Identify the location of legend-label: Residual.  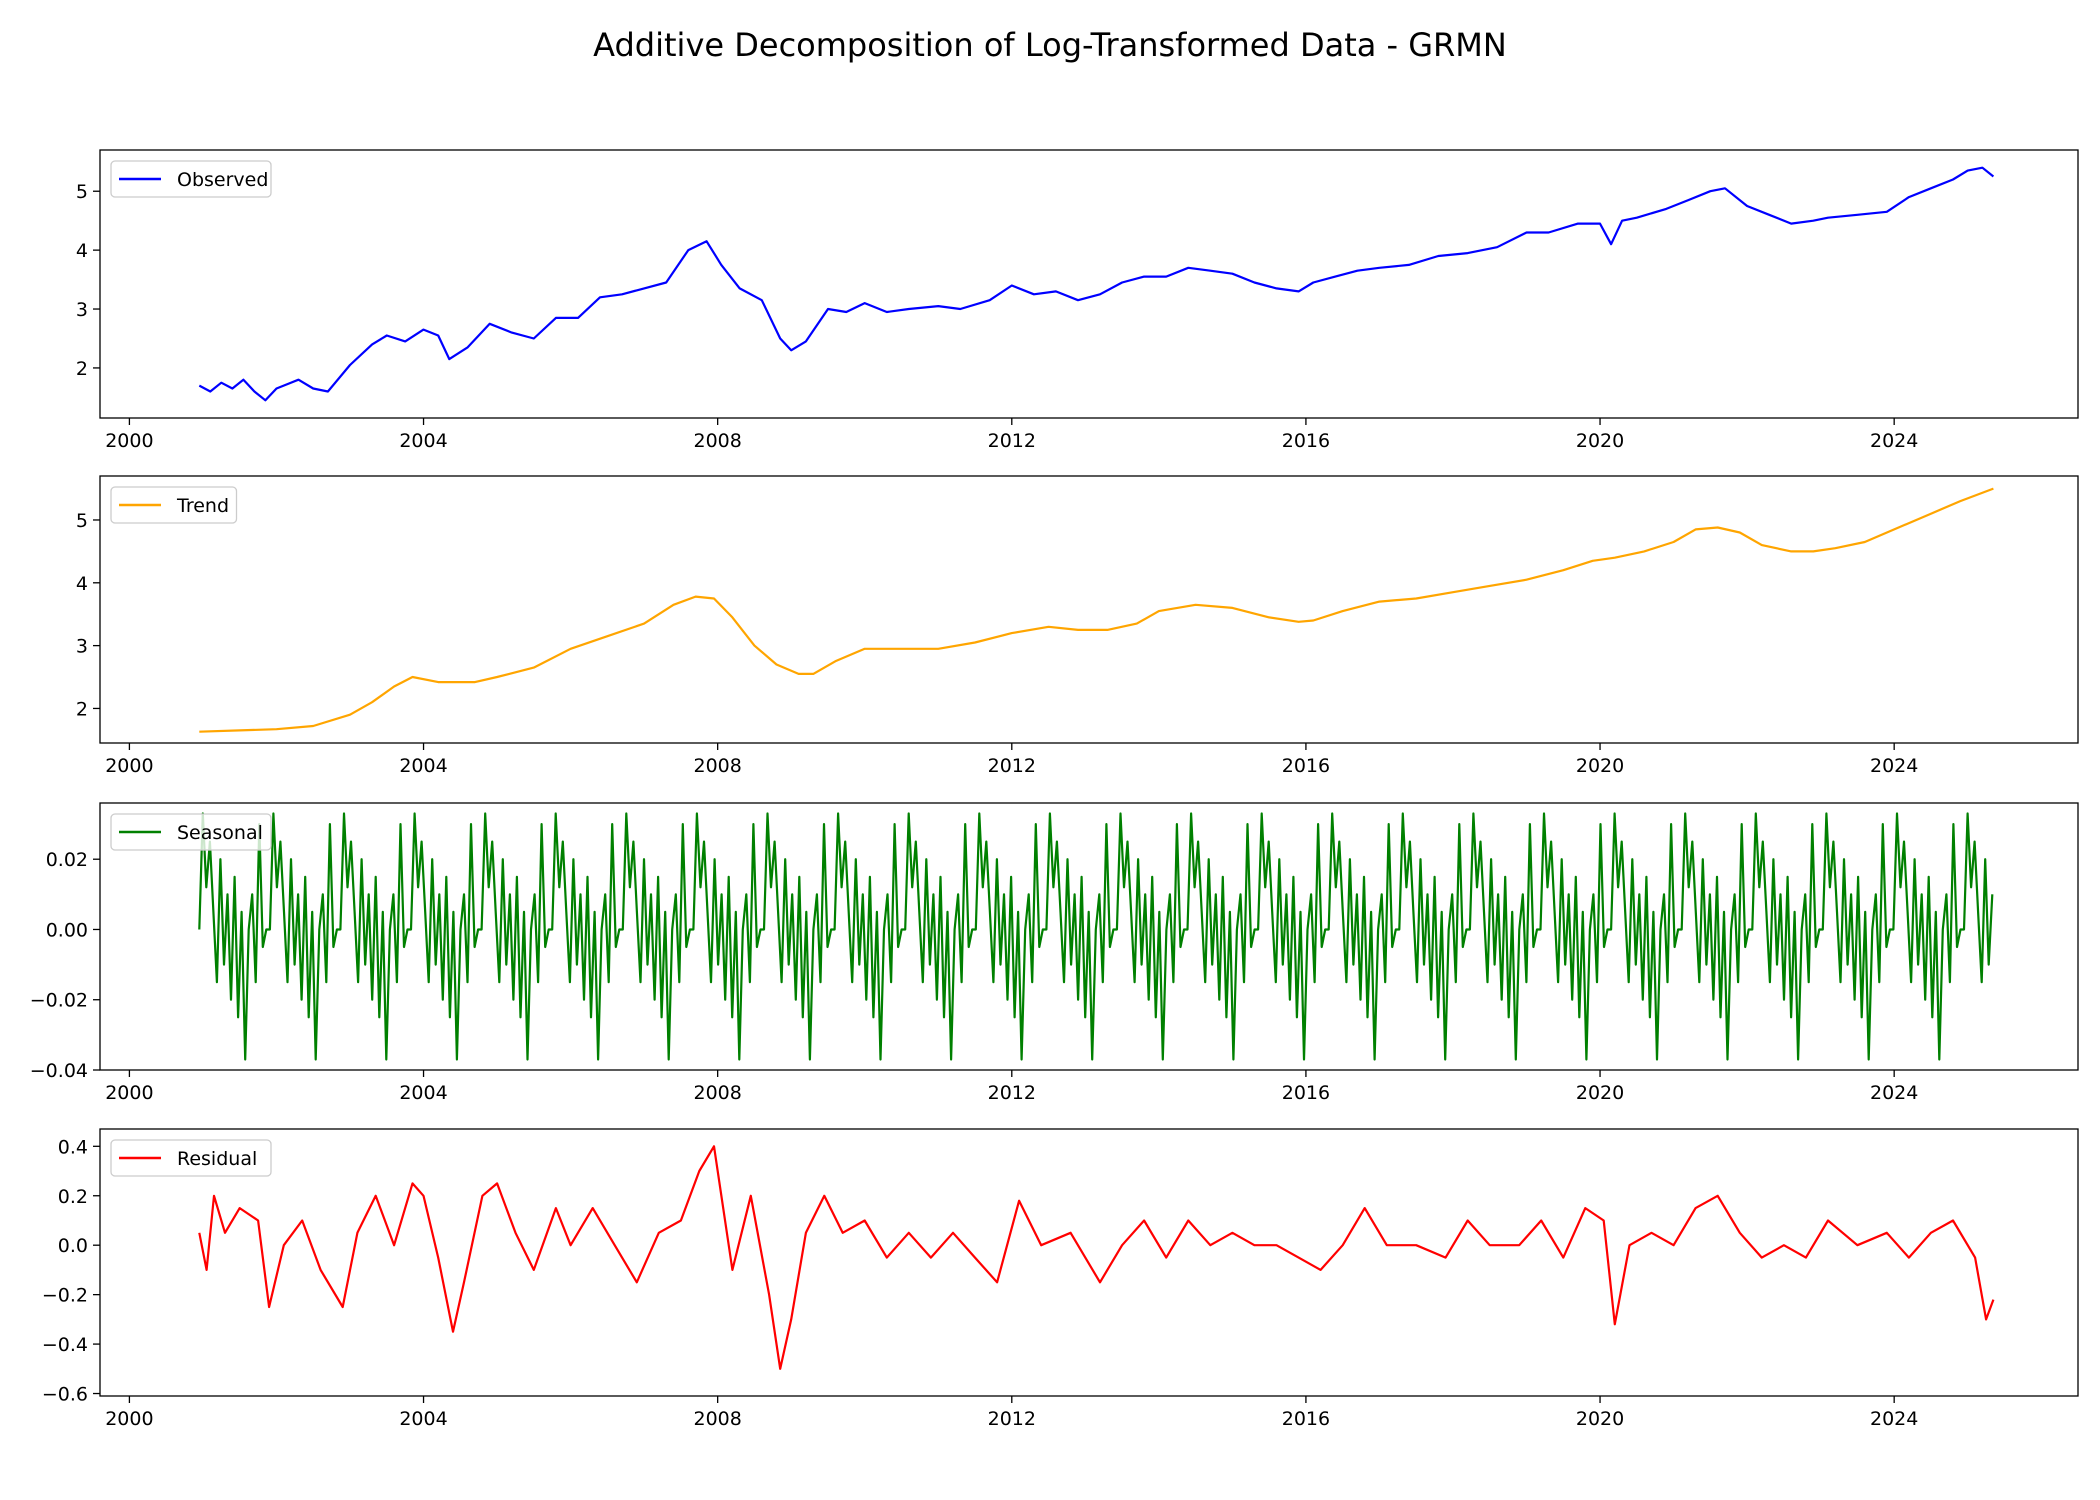
(217, 1159).